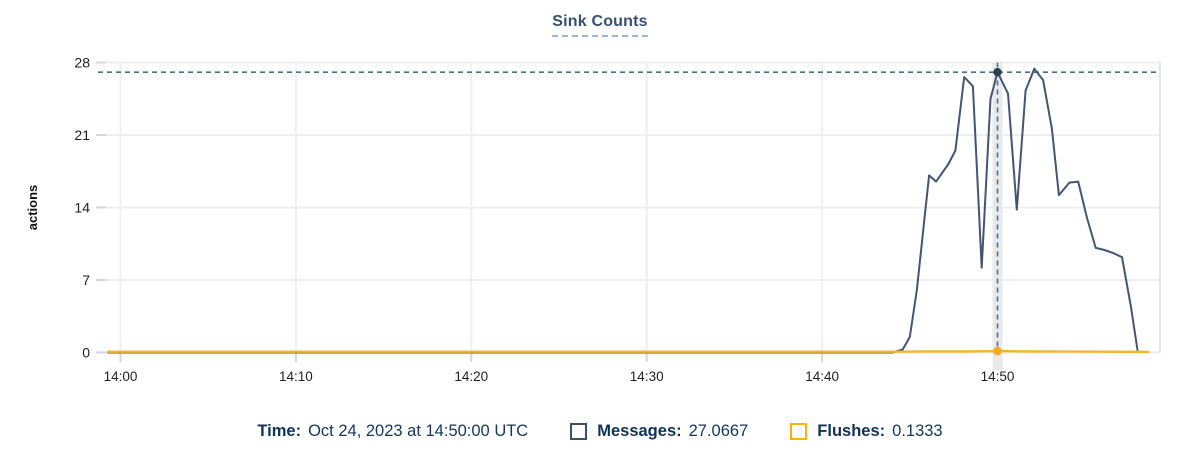 The height and width of the screenshot is (467, 1200). What do you see at coordinates (86, 353) in the screenshot?
I see `y-tick-label: 0` at bounding box center [86, 353].